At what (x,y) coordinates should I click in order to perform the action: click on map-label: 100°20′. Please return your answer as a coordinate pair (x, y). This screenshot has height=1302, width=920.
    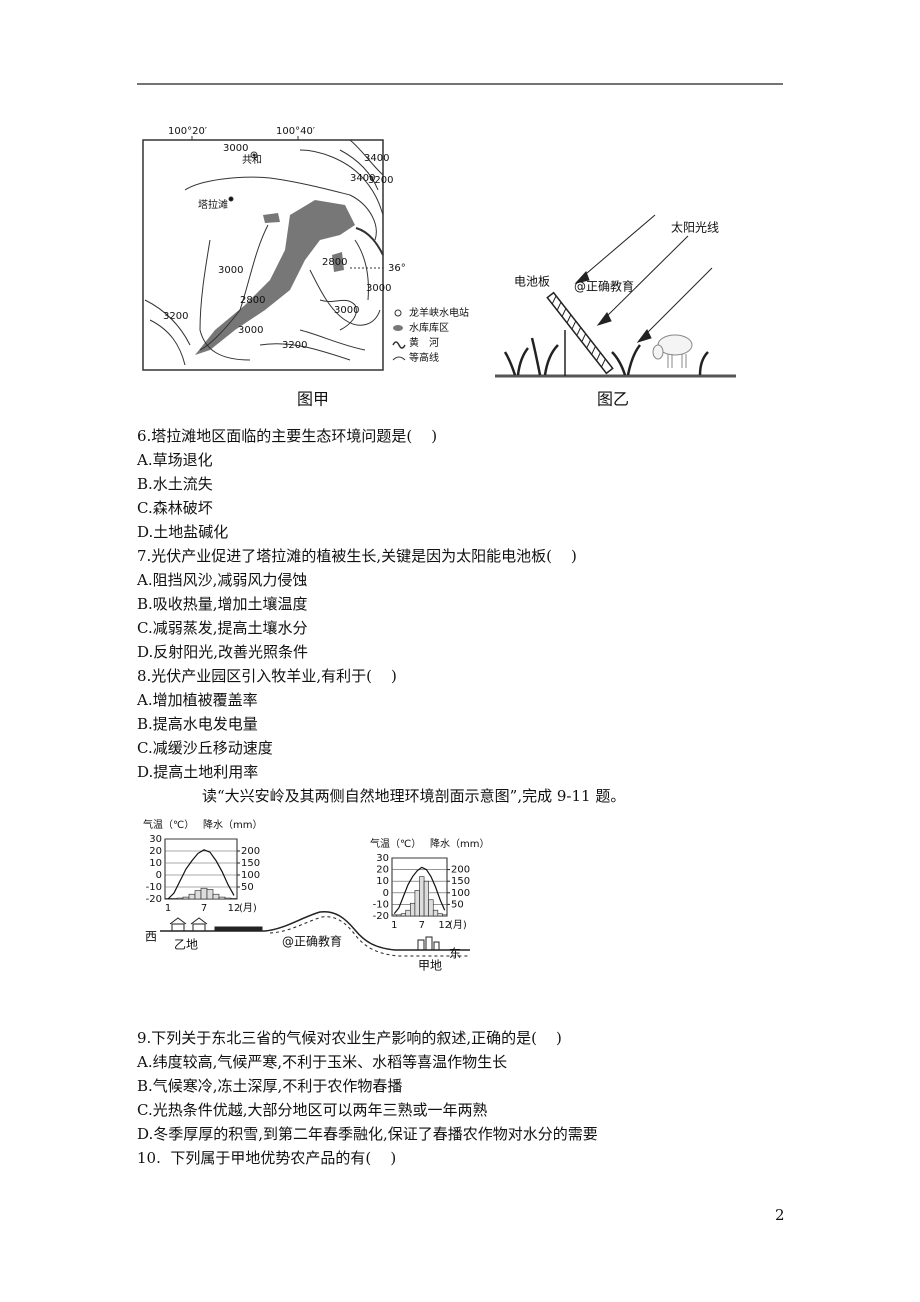
    Looking at the image, I should click on (188, 131).